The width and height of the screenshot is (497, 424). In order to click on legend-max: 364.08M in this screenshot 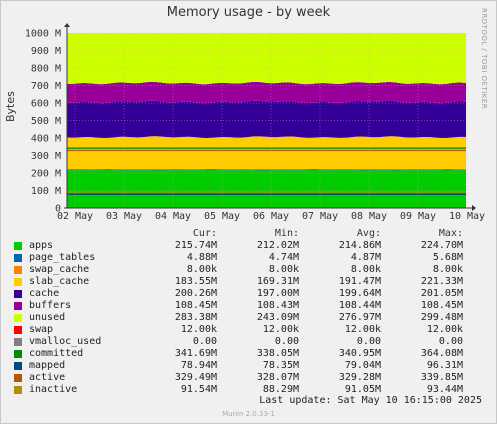, I will do `click(441, 353)`.